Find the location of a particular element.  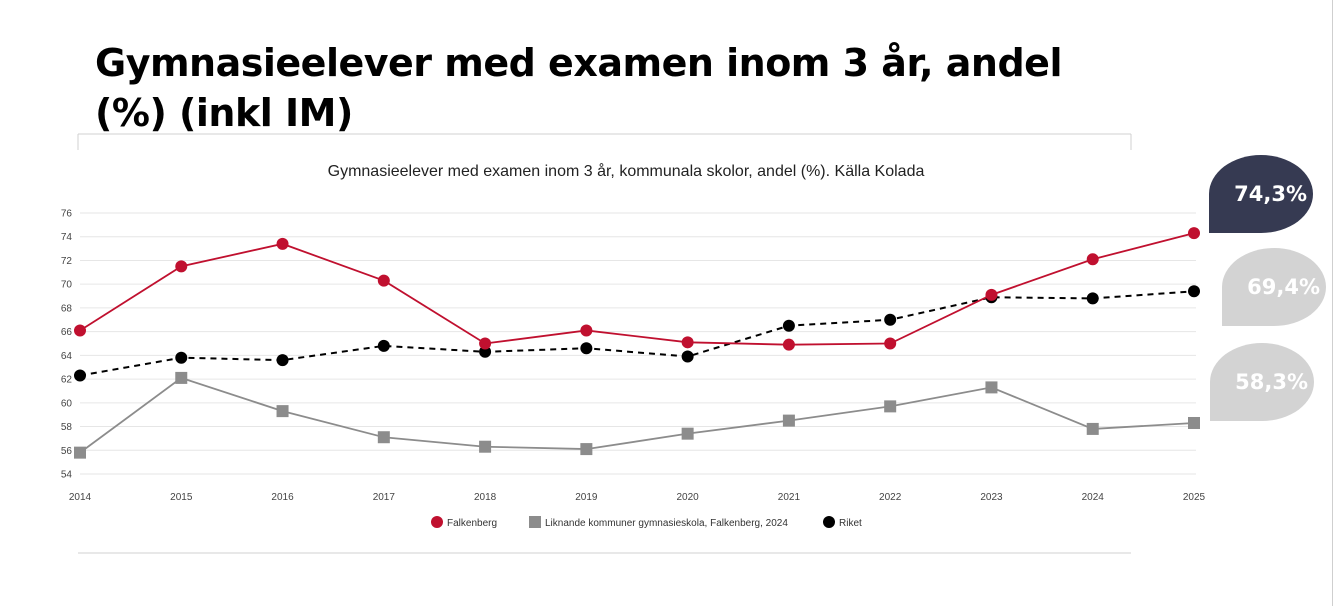

y-tick-label: 66 is located at coordinates (67, 332).